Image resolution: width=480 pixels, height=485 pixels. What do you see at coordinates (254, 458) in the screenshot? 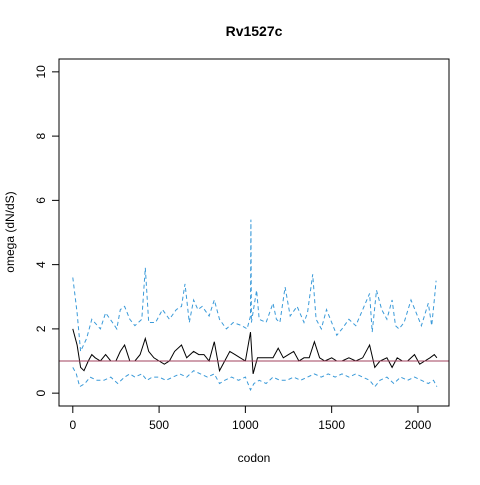
I see `x-axis-title: codon` at bounding box center [254, 458].